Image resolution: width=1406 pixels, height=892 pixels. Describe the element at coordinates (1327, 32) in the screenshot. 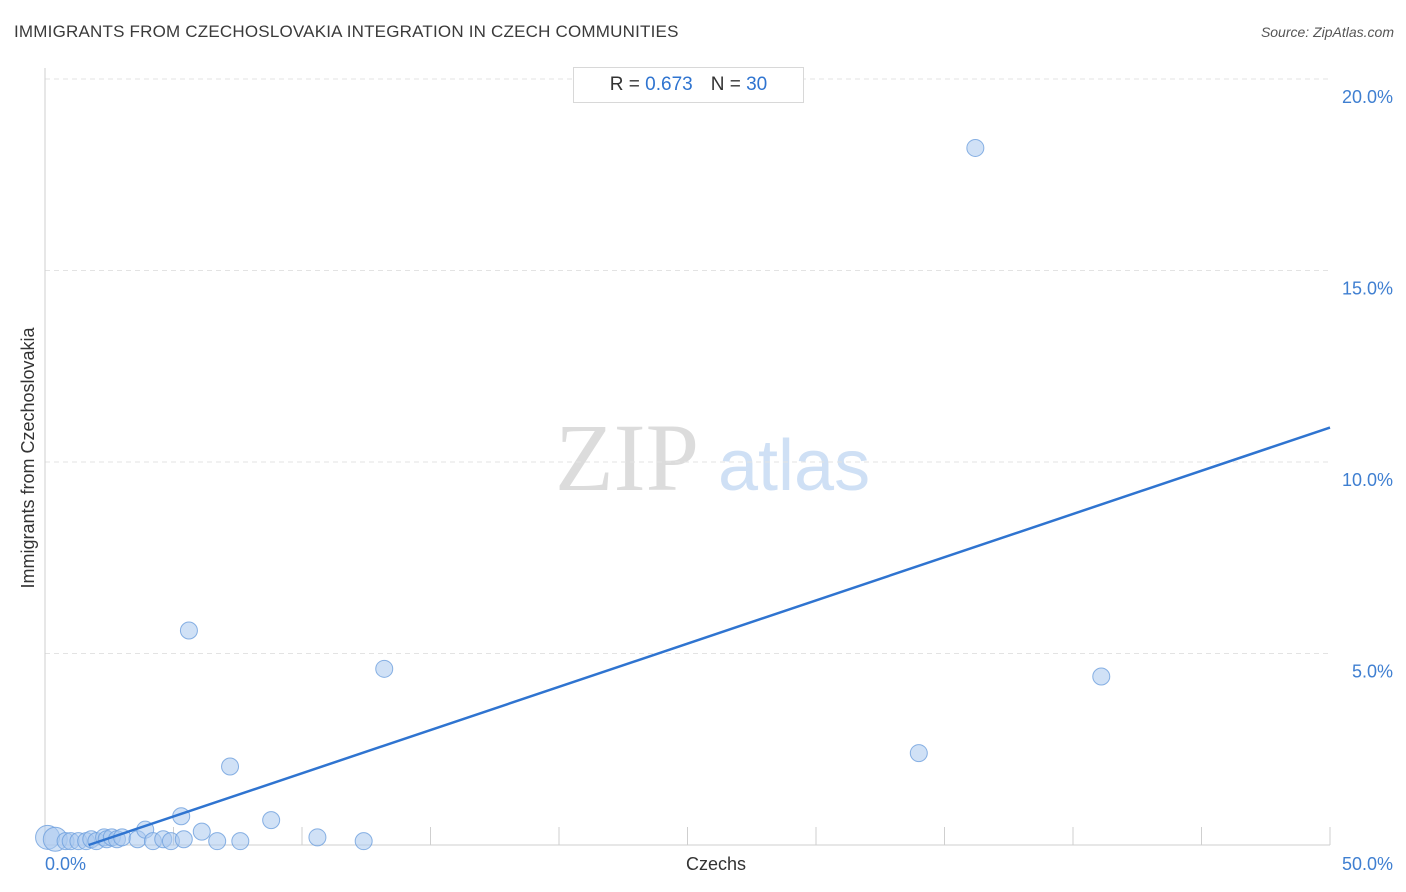

I see `source-label: Source: ZipAtlas.com` at that location.